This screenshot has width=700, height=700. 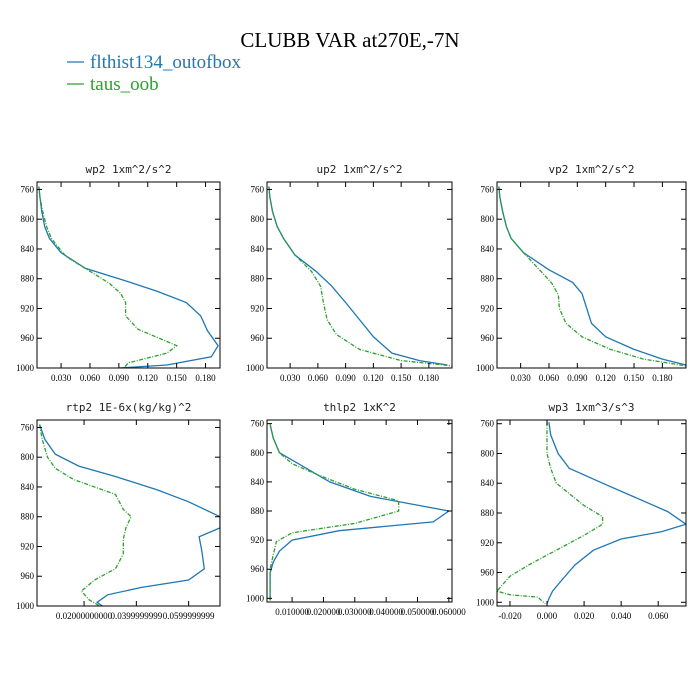 What do you see at coordinates (128, 169) in the screenshot?
I see `panel-title: wp2 1xm^2/s^2` at bounding box center [128, 169].